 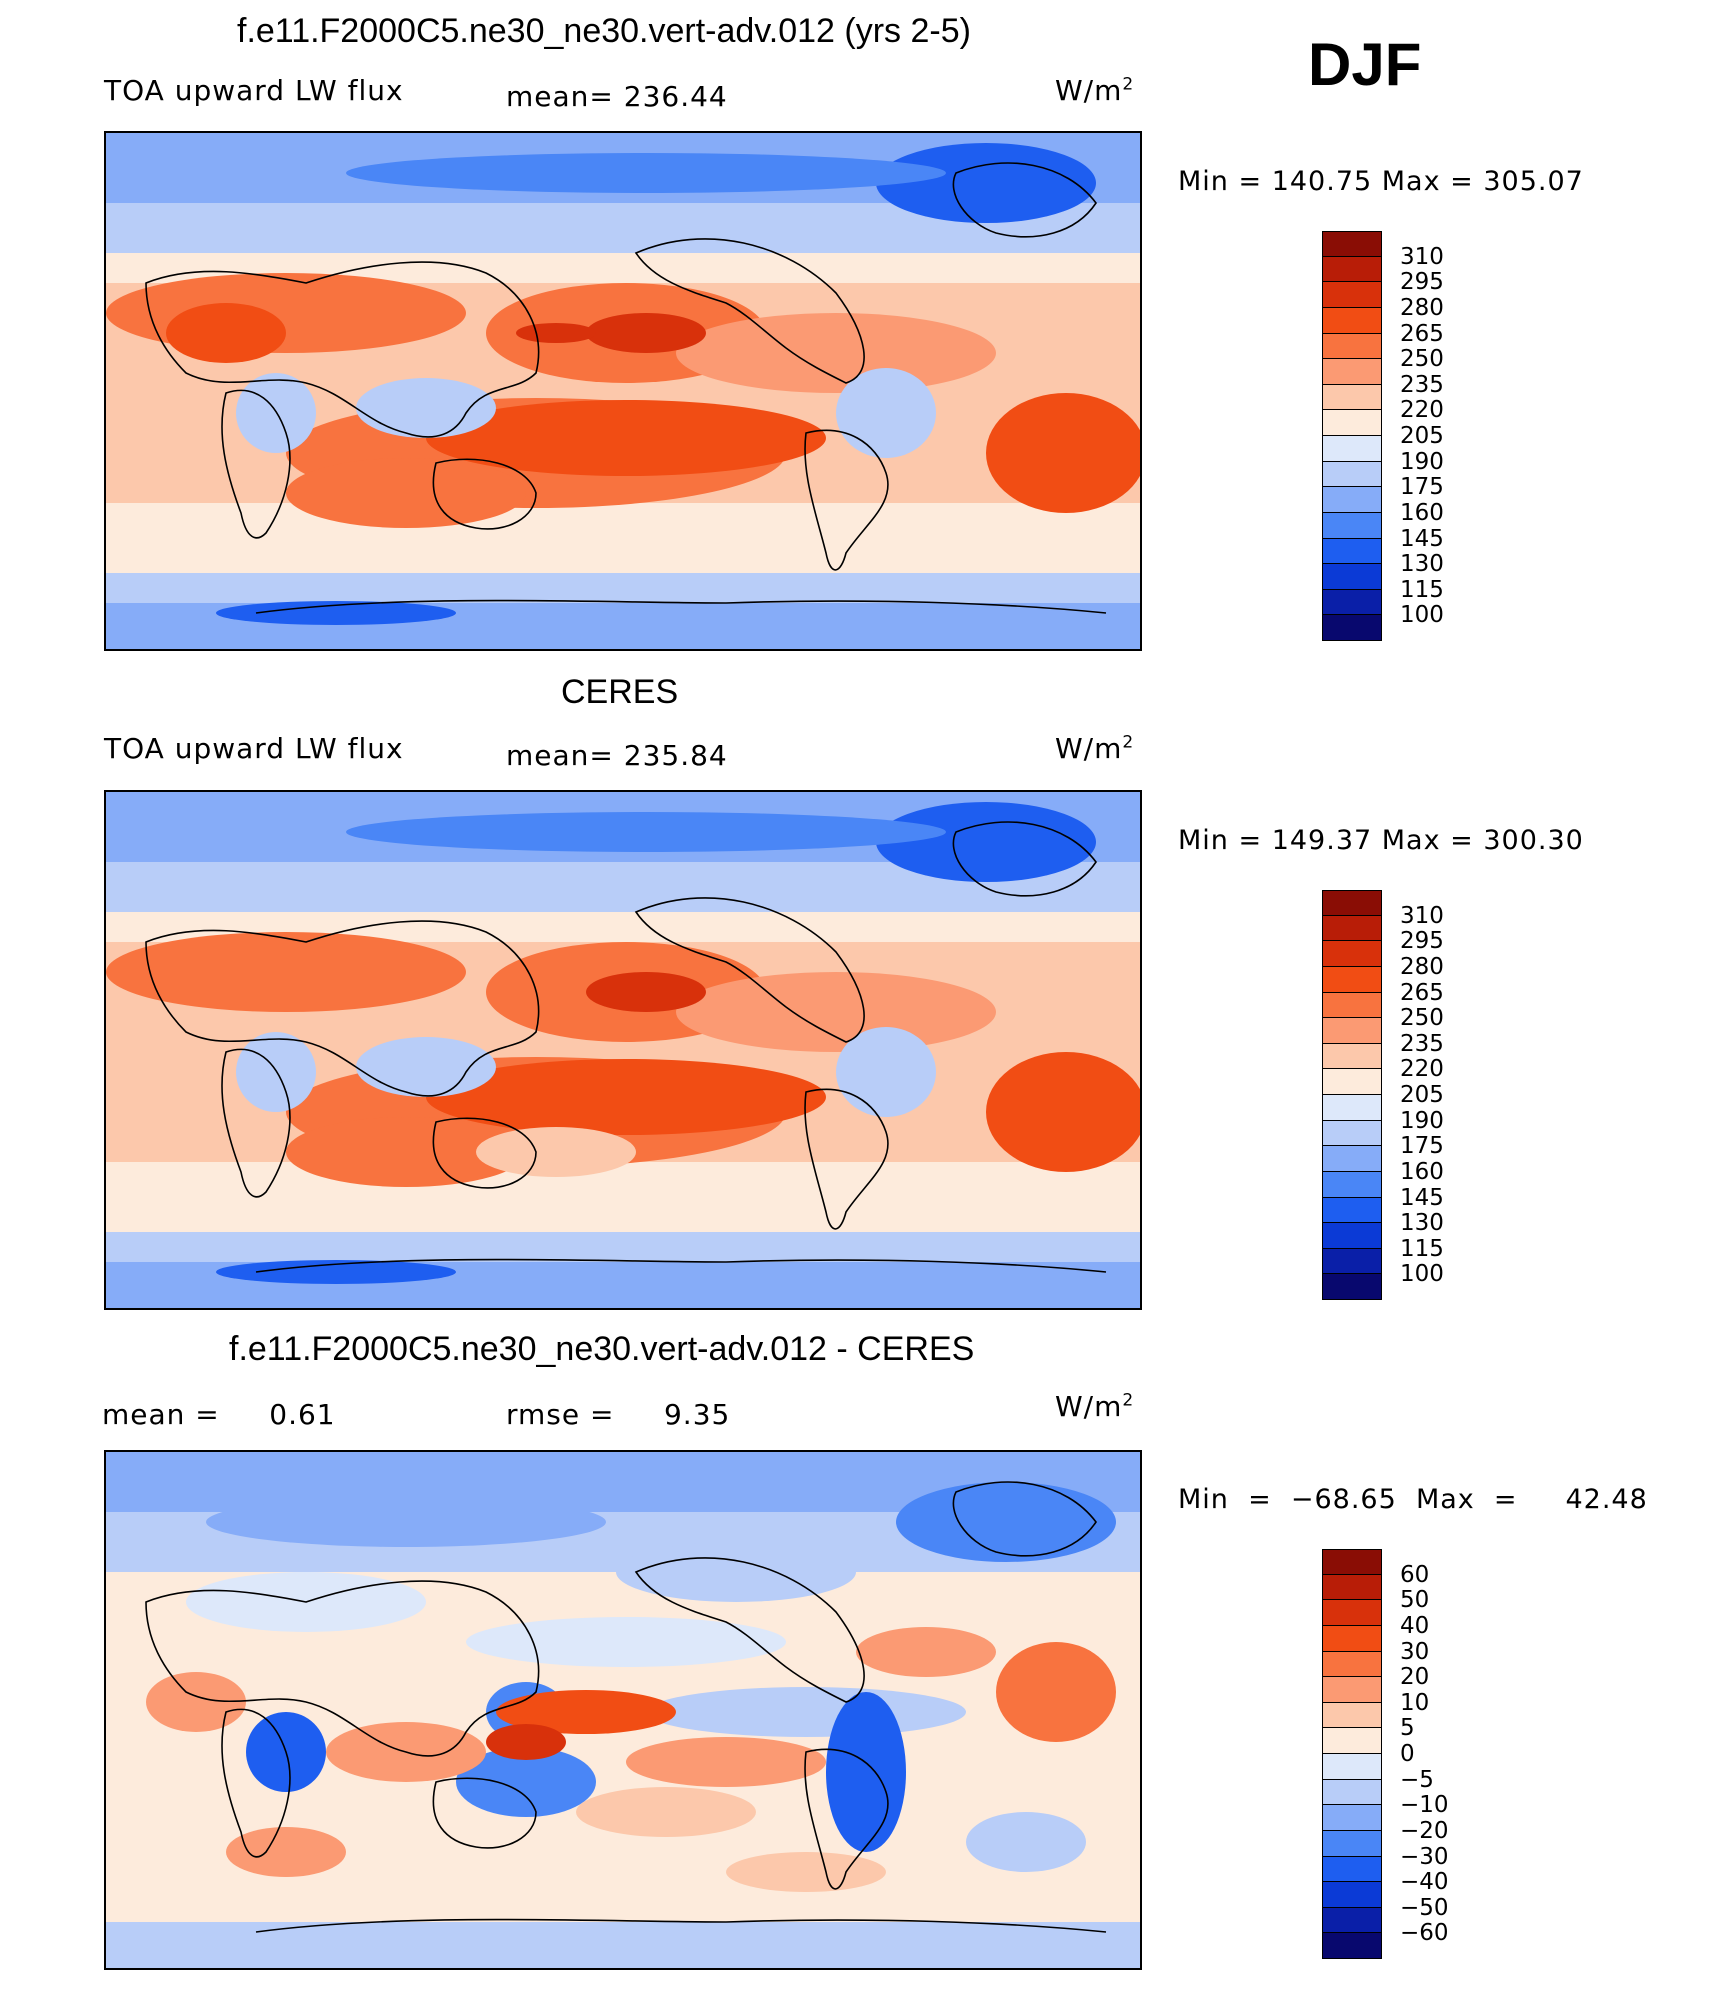 What do you see at coordinates (1095, 748) in the screenshot?
I see `panel-2-units: W/m2` at bounding box center [1095, 748].